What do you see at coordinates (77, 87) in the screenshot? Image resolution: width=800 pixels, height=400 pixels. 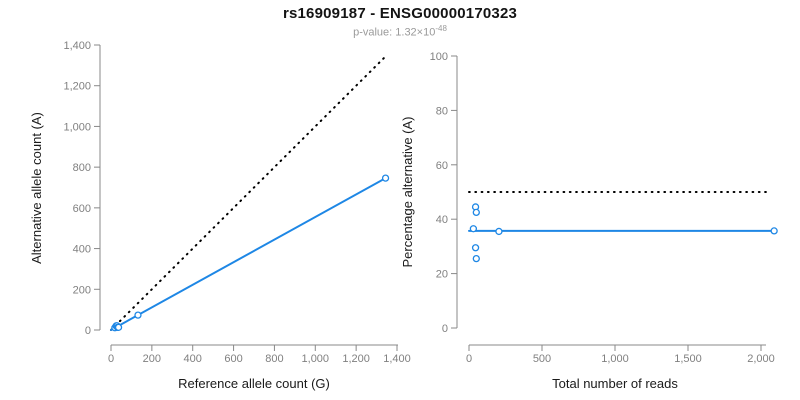 I see `y-tick-label: 1,200` at bounding box center [77, 87].